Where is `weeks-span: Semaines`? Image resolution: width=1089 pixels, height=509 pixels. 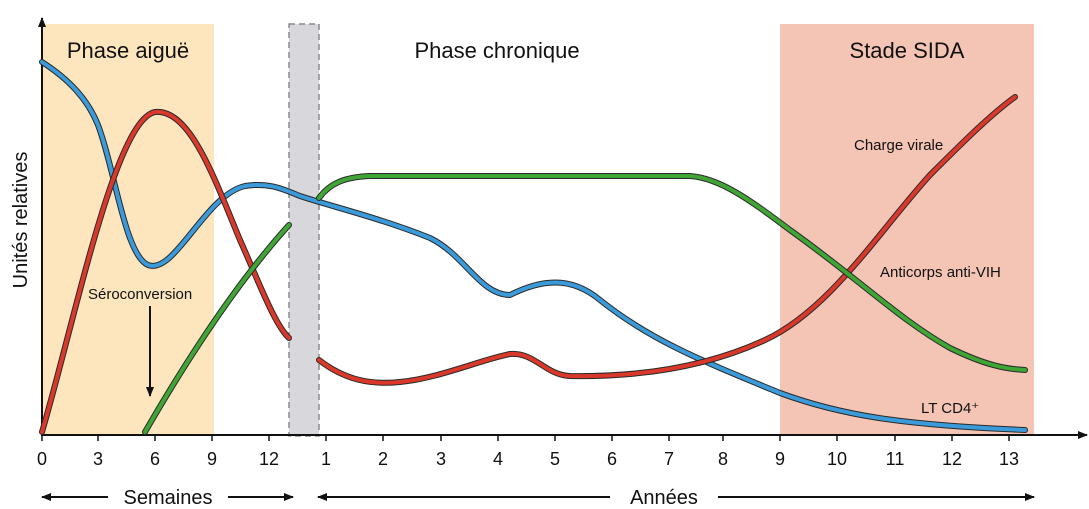
weeks-span: Semaines is located at coordinates (167, 498).